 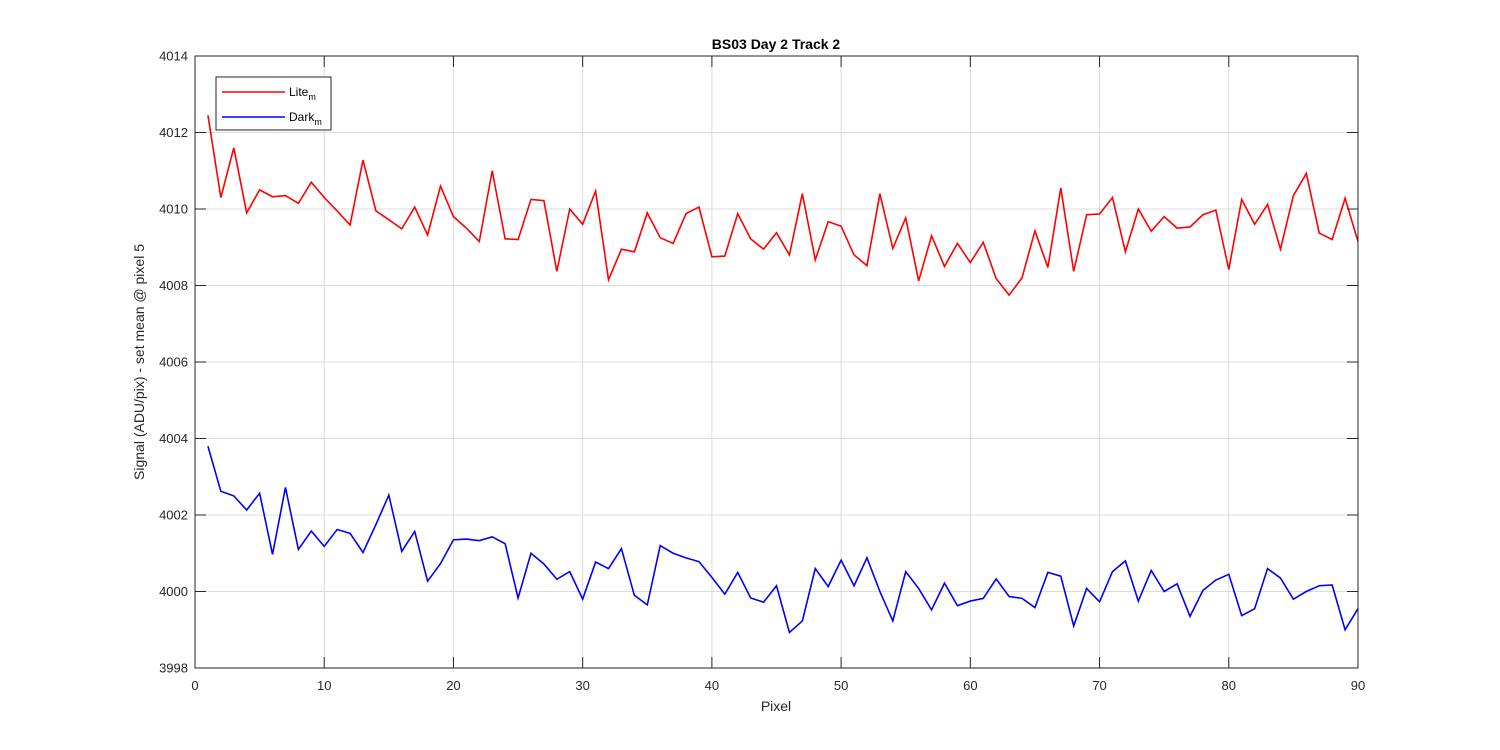 I want to click on y-tick-labels: 3998 4000 4002 4004 4006 4008 4010 4012 4014, so click(x=173, y=362).